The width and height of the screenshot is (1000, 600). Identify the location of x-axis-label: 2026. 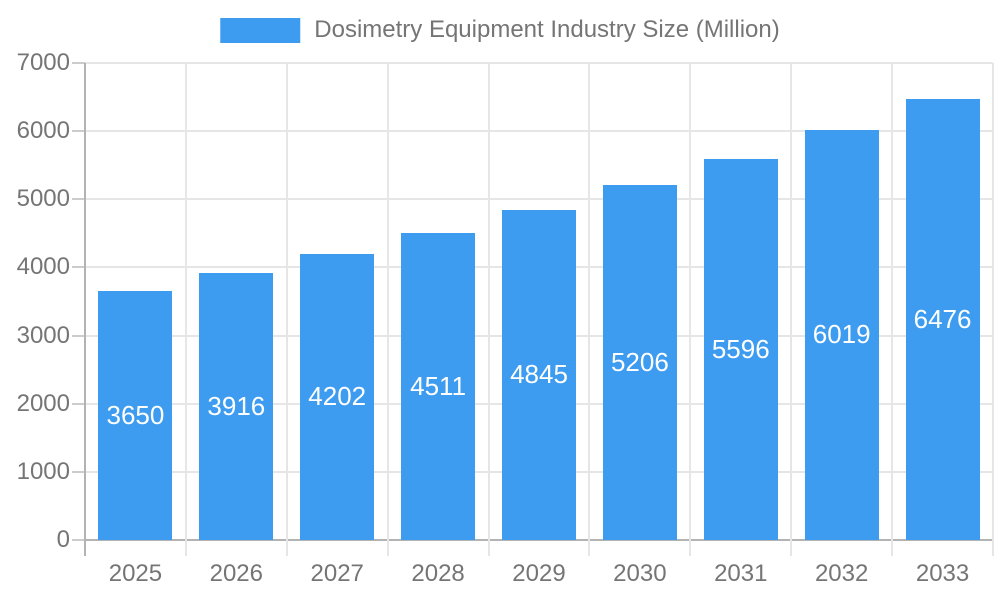
(236, 573).